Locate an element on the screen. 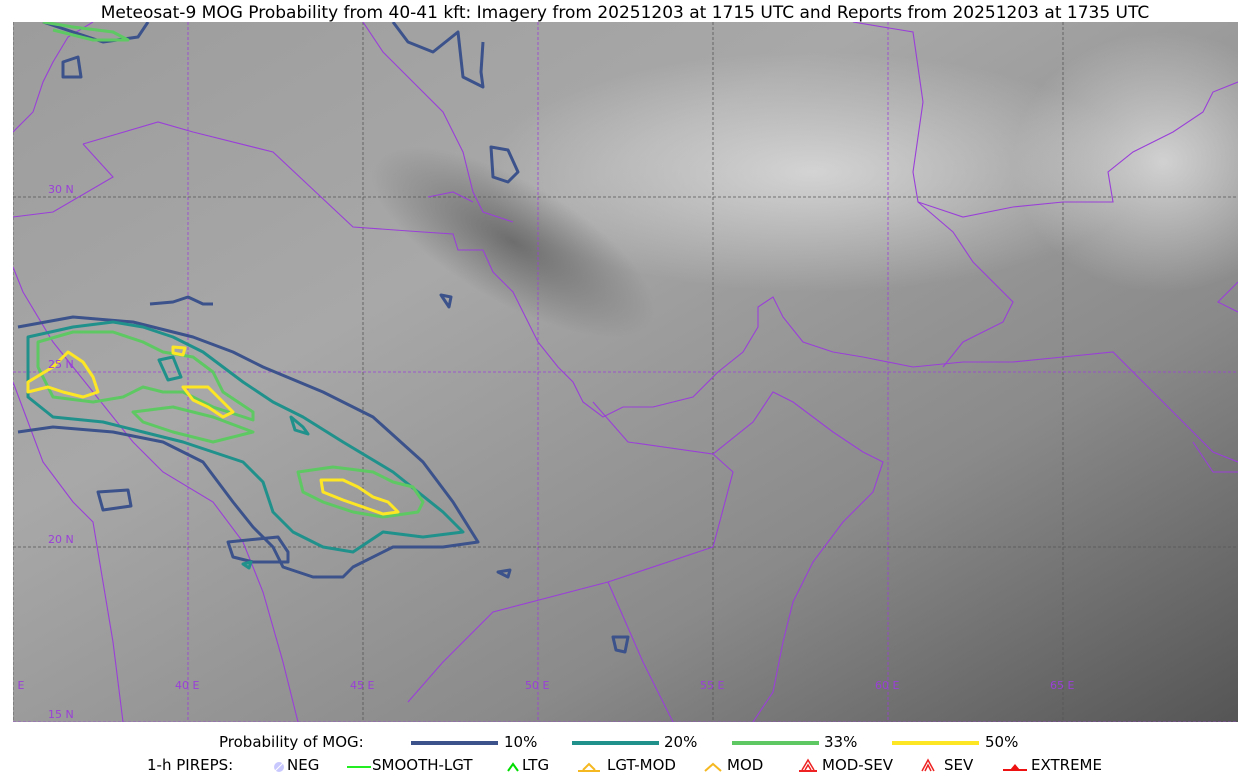 The height and width of the screenshot is (782, 1250). longitude-label: 55 E is located at coordinates (712, 685).